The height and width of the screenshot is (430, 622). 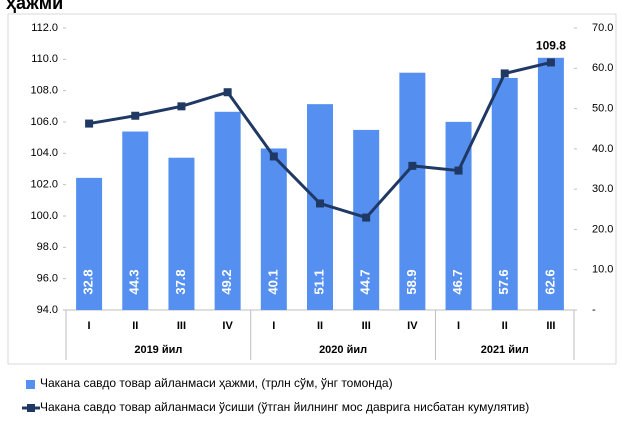 What do you see at coordinates (602, 68) in the screenshot?
I see `y2-tick-label: 60.0` at bounding box center [602, 68].